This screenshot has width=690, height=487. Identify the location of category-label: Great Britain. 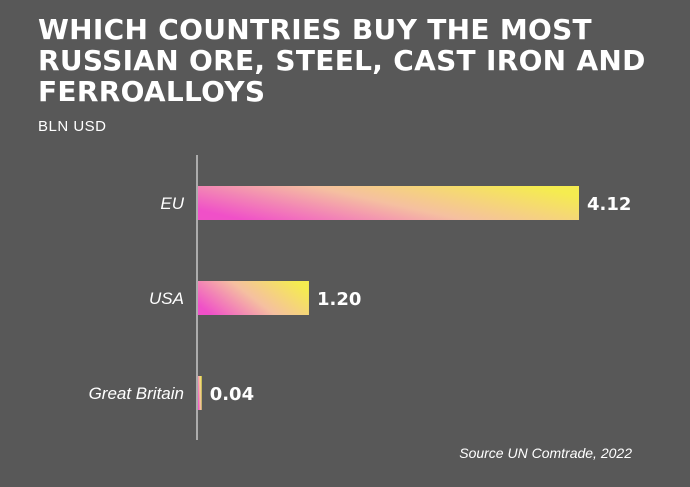
(136, 393).